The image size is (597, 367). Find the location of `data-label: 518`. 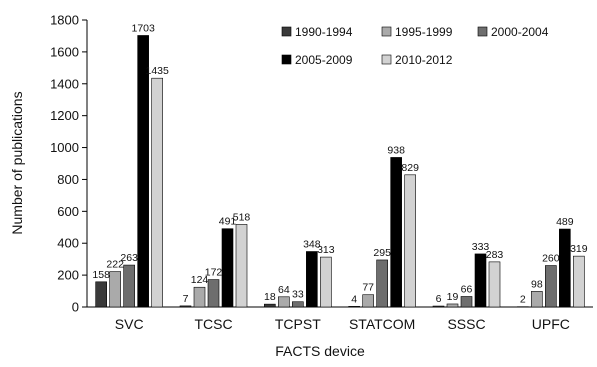

data-label: 518 is located at coordinates (242, 217).